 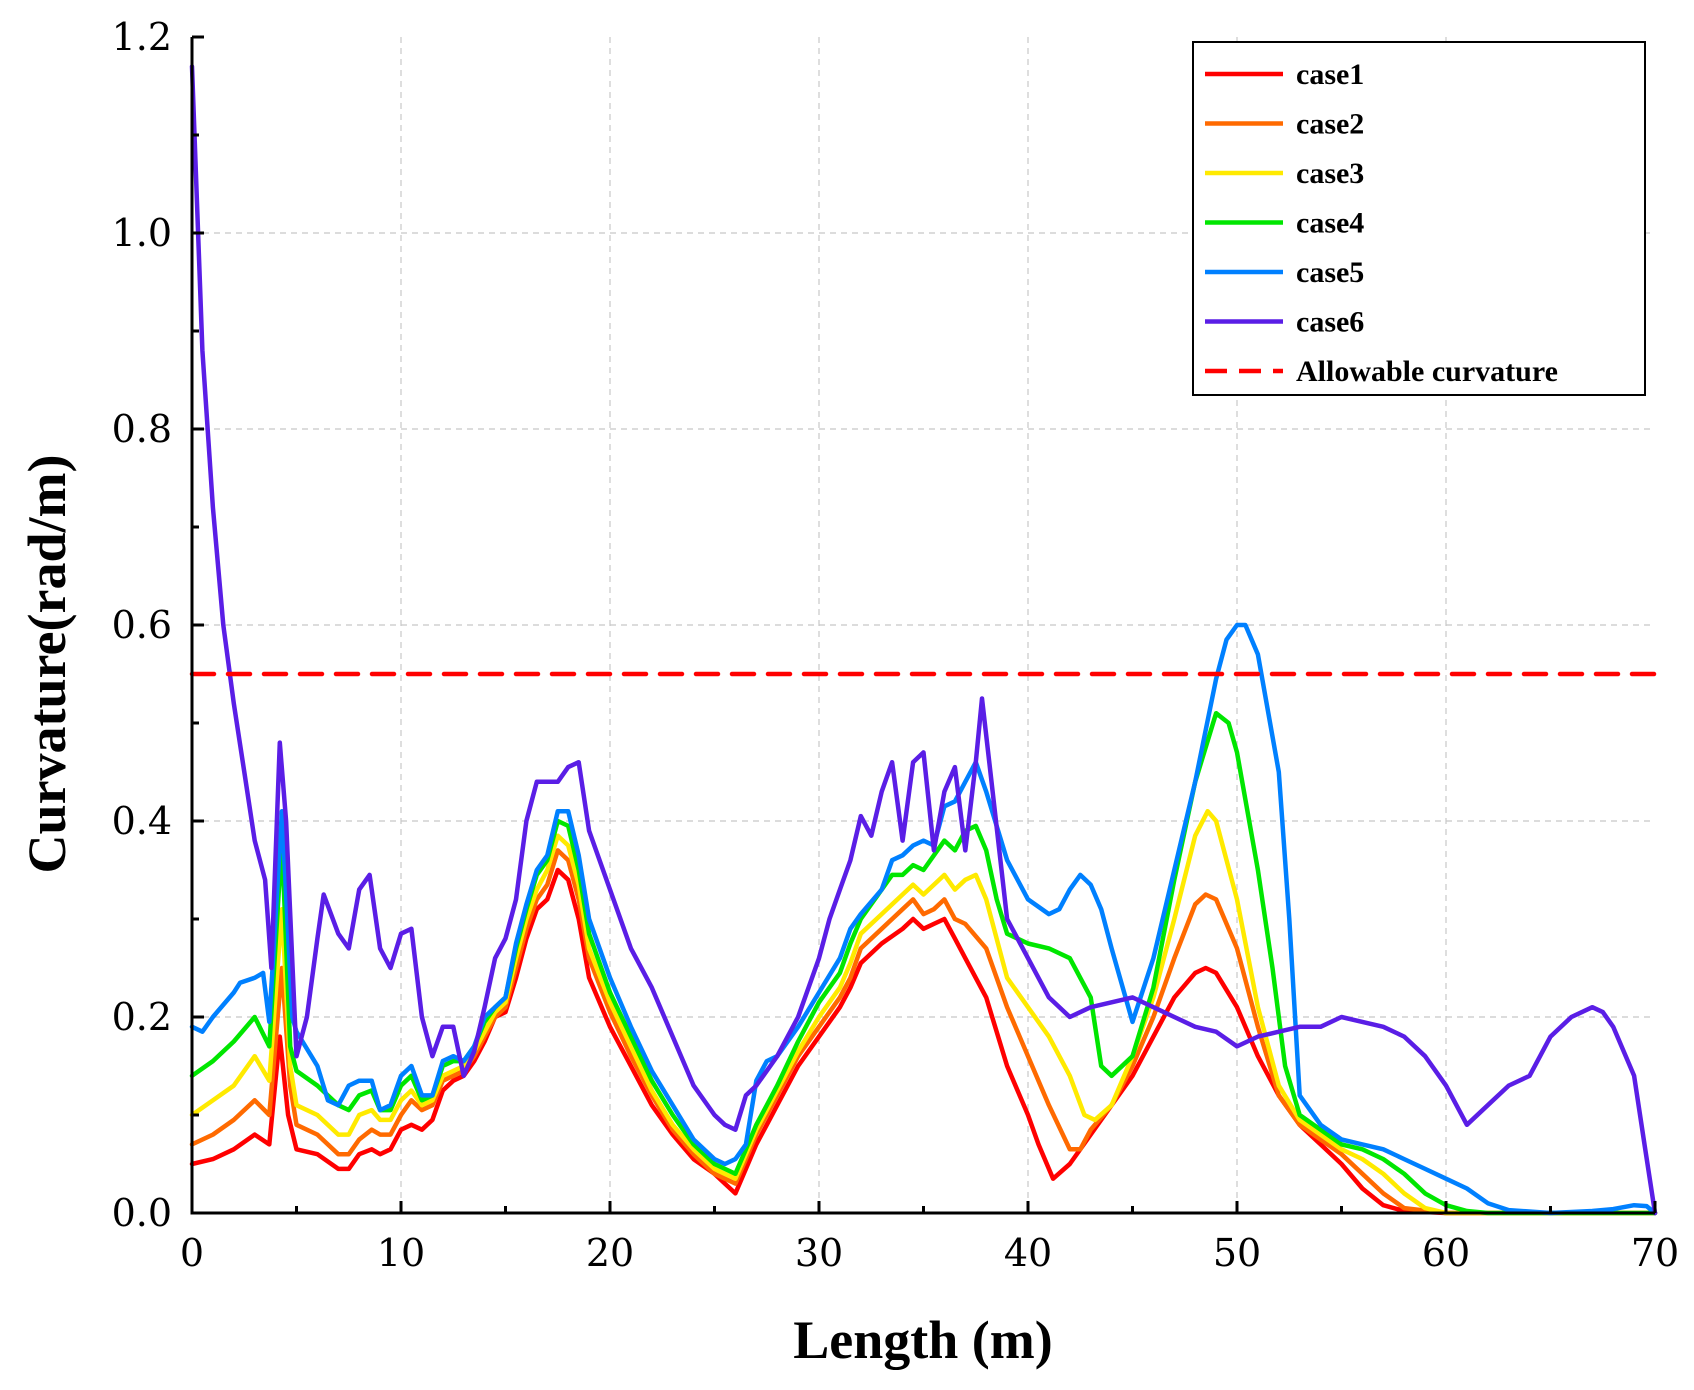 I want to click on x-tick-label: 50, so click(x=1237, y=1253).